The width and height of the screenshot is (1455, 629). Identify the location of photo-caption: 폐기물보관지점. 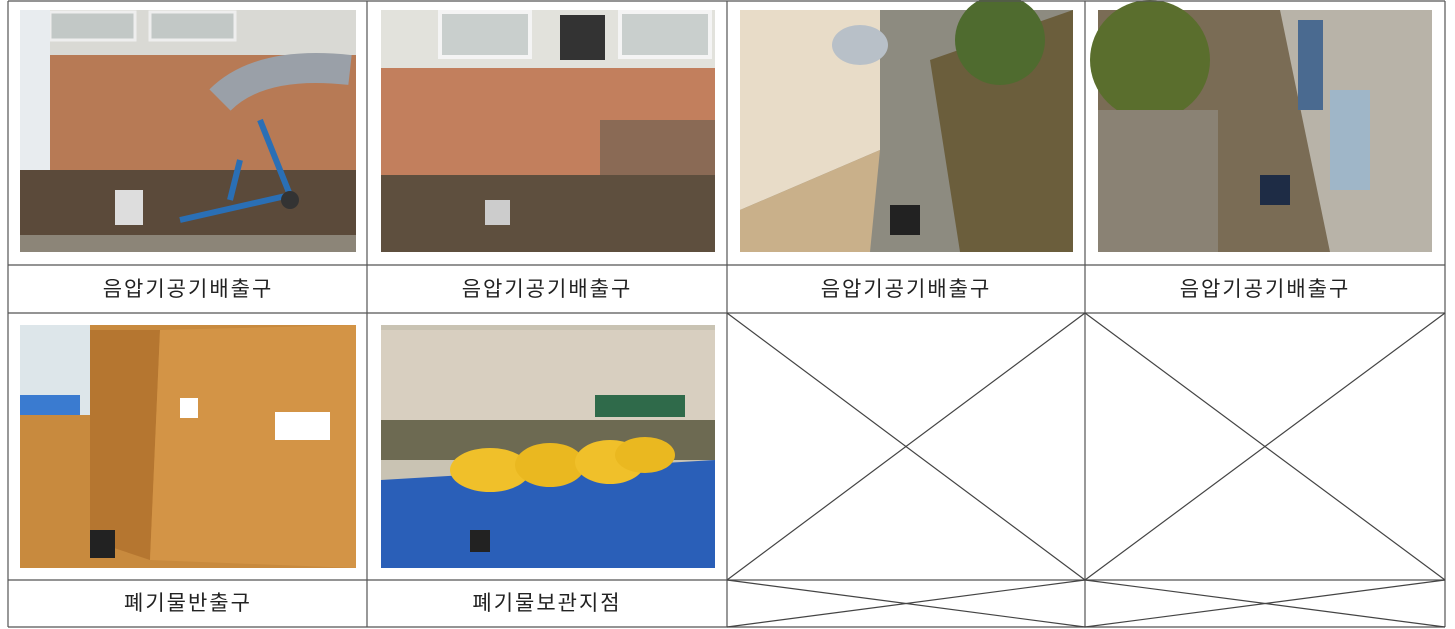
(546, 603).